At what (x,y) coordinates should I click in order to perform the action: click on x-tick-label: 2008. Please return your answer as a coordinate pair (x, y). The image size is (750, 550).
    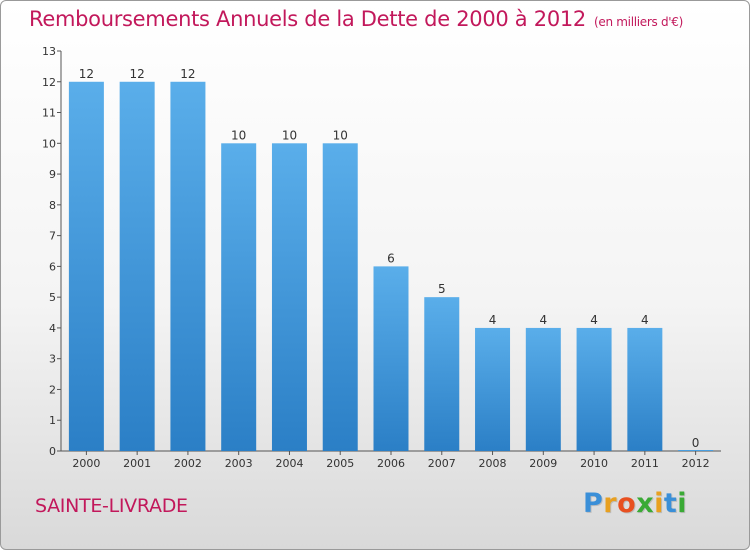
    Looking at the image, I should click on (493, 463).